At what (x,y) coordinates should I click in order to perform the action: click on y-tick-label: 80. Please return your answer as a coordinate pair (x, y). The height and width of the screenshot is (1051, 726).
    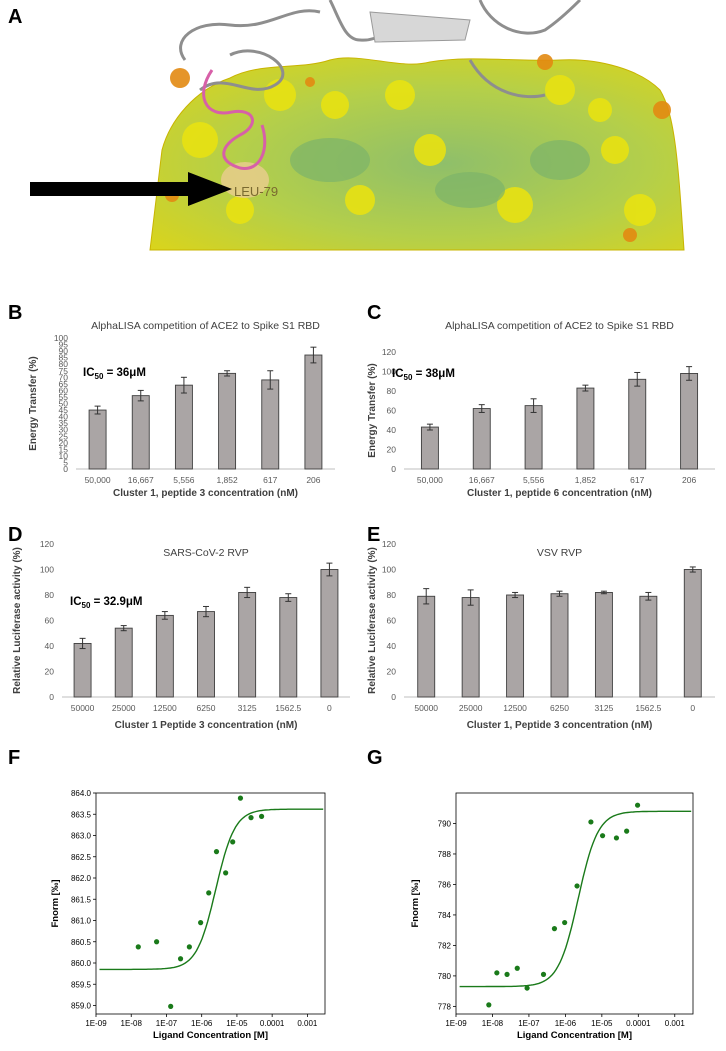
    Looking at the image, I should click on (64, 364).